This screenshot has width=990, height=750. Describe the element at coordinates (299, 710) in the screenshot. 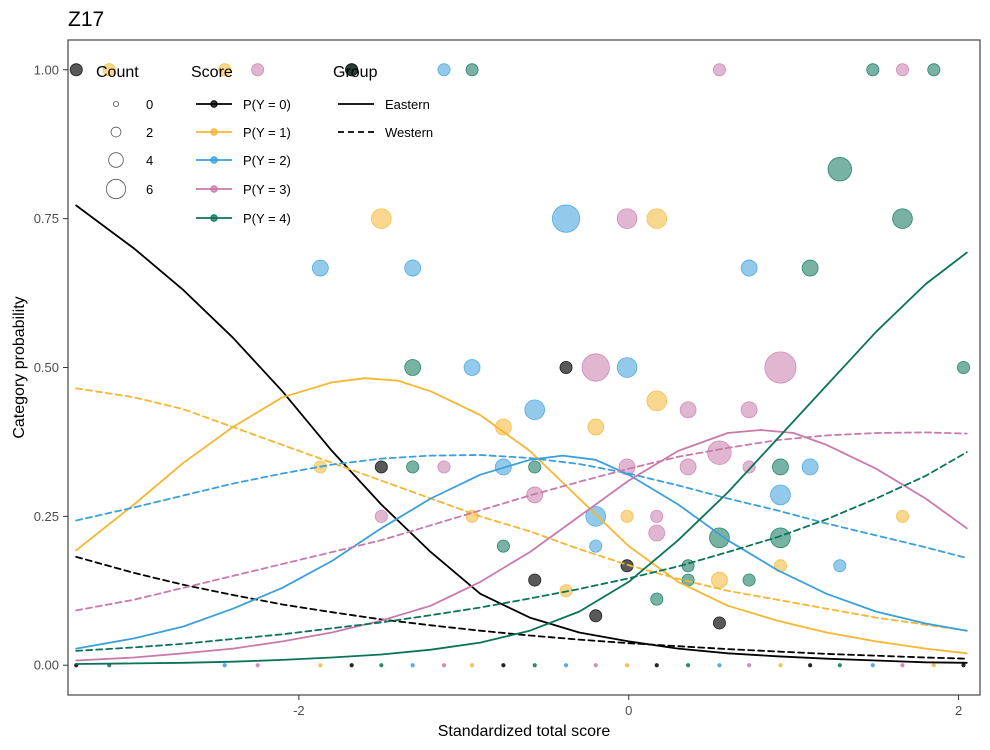

I see `x-tick-label: -2` at that location.